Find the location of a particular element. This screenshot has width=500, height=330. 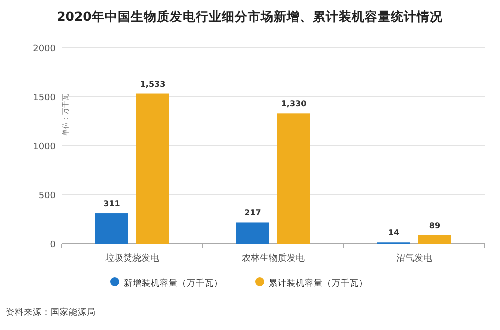

data-label: 1,330 is located at coordinates (294, 104).